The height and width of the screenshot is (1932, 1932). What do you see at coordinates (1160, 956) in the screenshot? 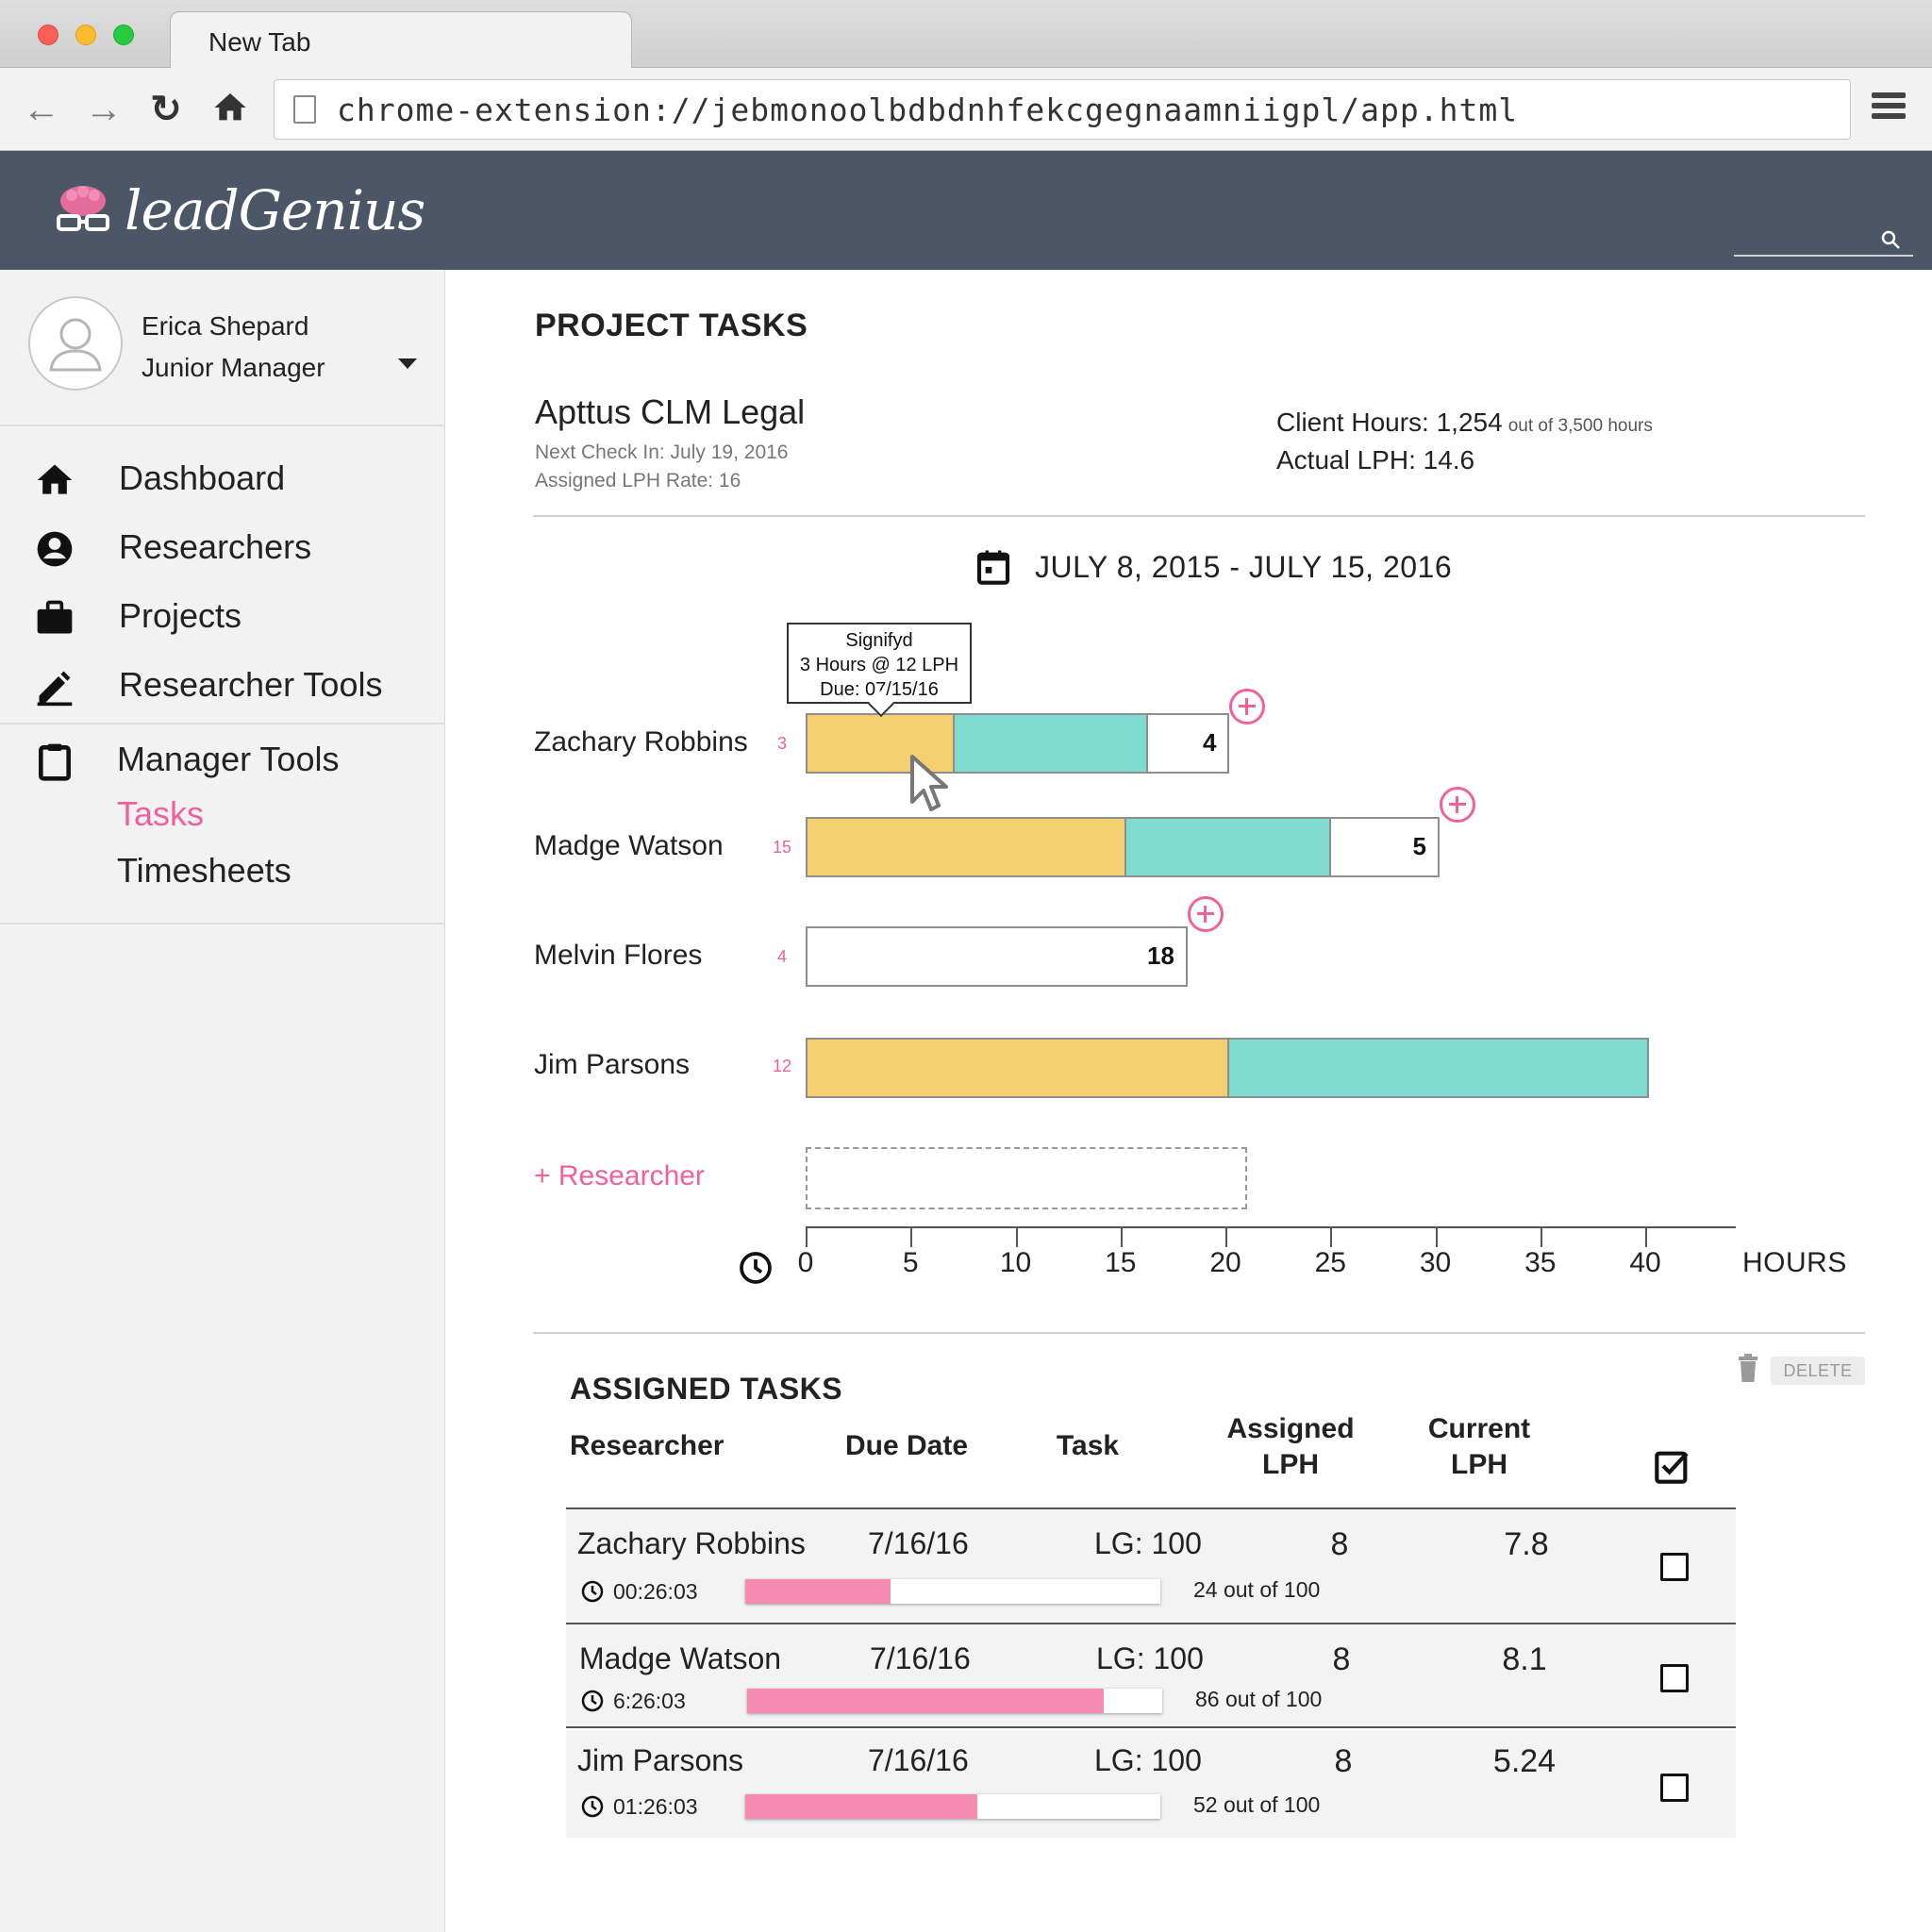
I see `remaining-value: 18` at bounding box center [1160, 956].